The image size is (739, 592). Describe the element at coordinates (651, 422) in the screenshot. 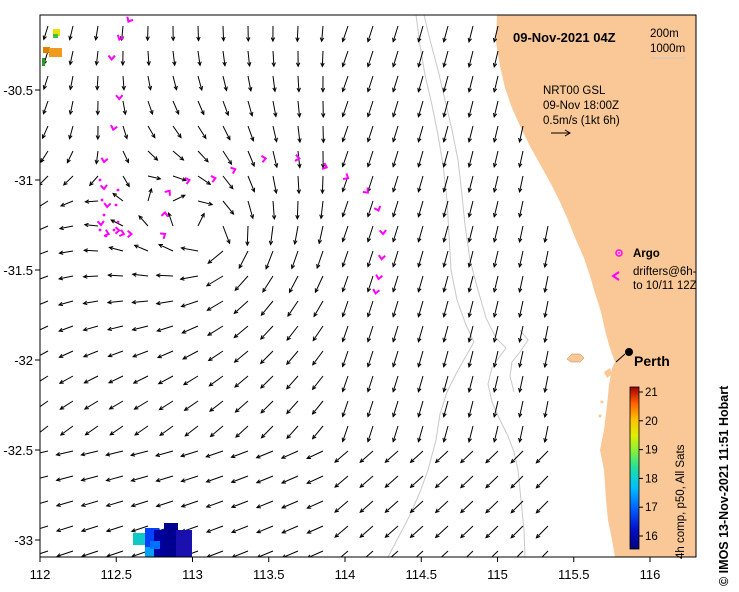

I see `colorbar-tick-label: 20` at that location.